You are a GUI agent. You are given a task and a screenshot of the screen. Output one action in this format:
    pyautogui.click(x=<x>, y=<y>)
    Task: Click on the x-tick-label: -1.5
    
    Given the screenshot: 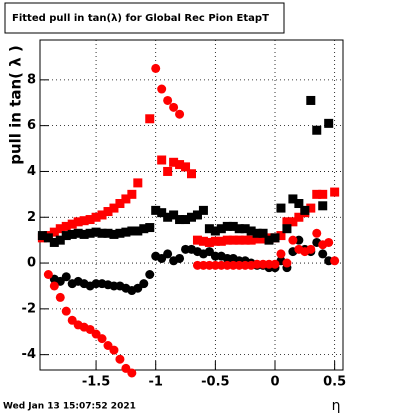 What is the action you would take?
    pyautogui.click(x=96, y=382)
    